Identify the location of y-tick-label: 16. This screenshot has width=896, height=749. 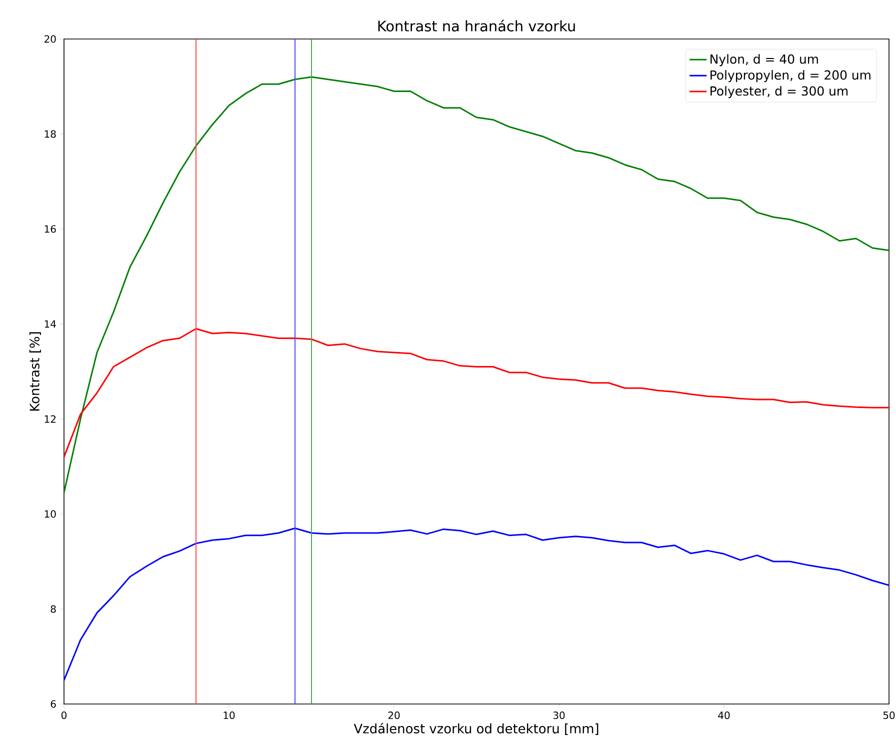
(50, 229).